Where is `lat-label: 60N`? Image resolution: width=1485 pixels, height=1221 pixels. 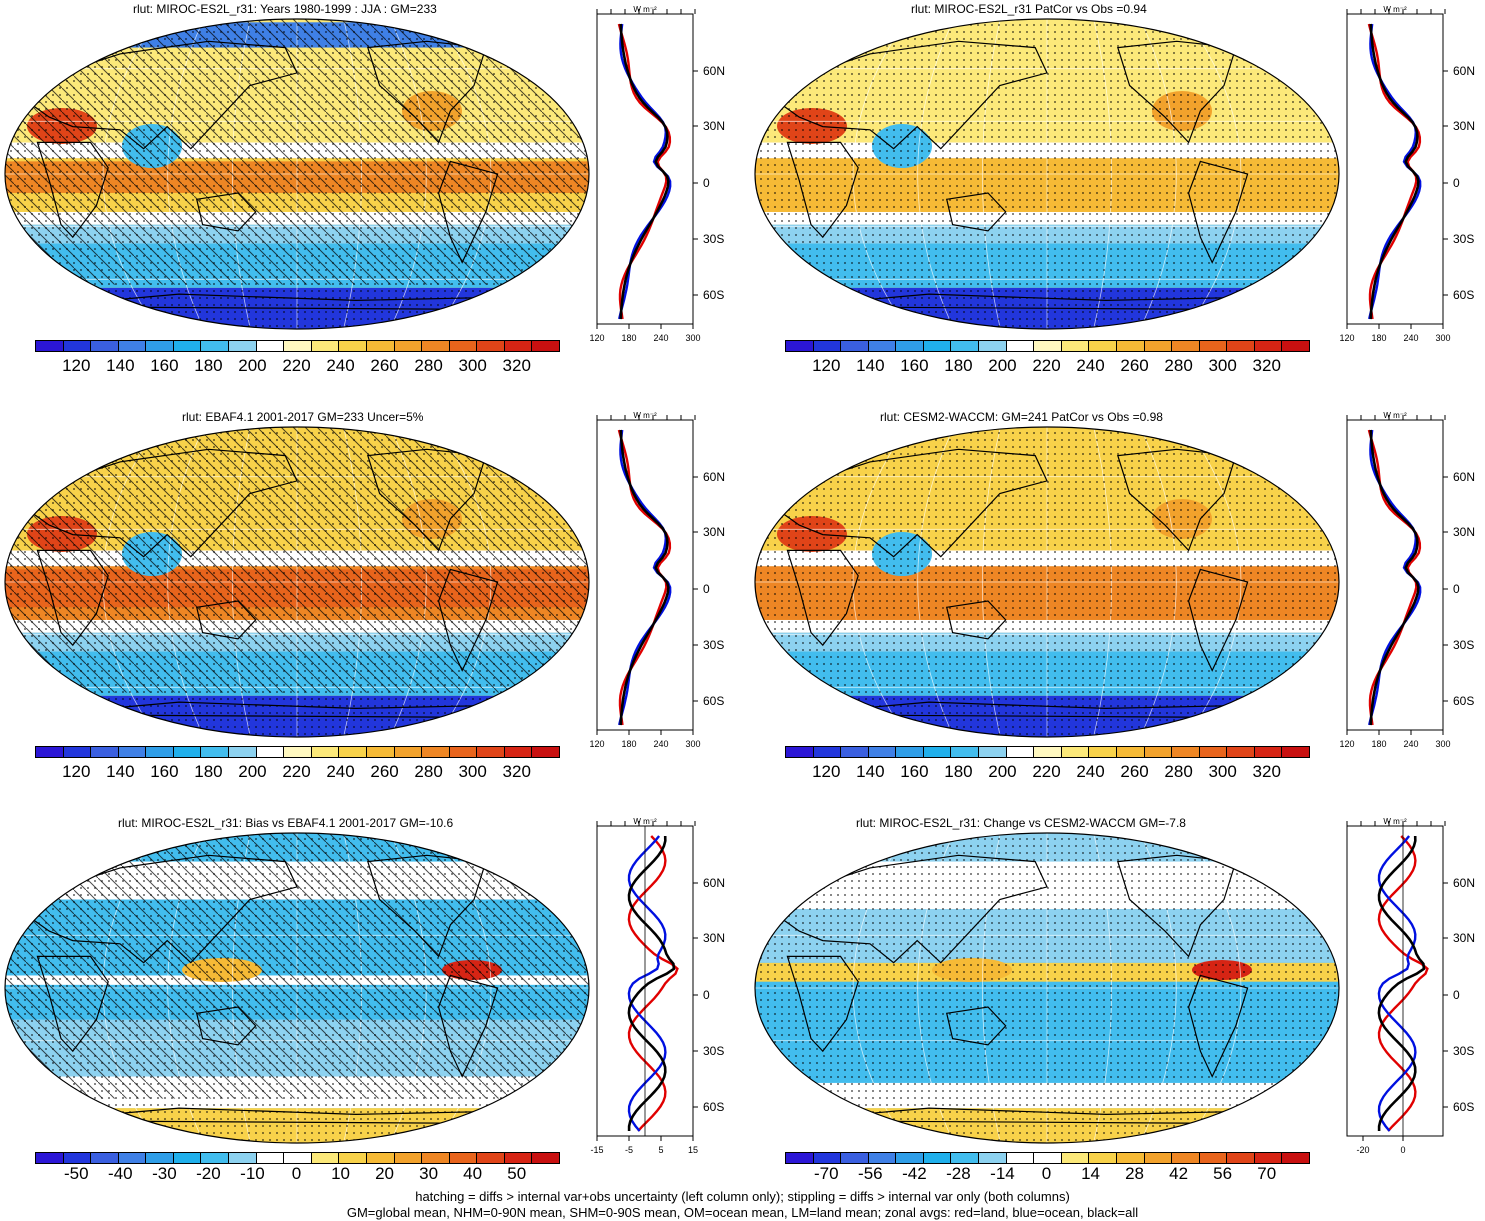
lat-label: 60N is located at coordinates (714, 477).